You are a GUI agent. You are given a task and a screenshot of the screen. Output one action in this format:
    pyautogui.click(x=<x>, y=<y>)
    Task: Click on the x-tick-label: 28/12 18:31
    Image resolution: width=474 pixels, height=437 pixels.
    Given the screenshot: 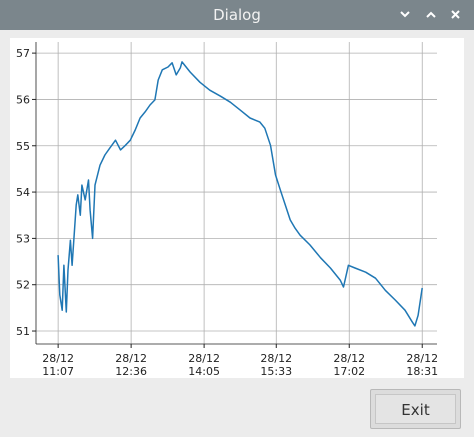 What is the action you would take?
    pyautogui.click(x=422, y=365)
    